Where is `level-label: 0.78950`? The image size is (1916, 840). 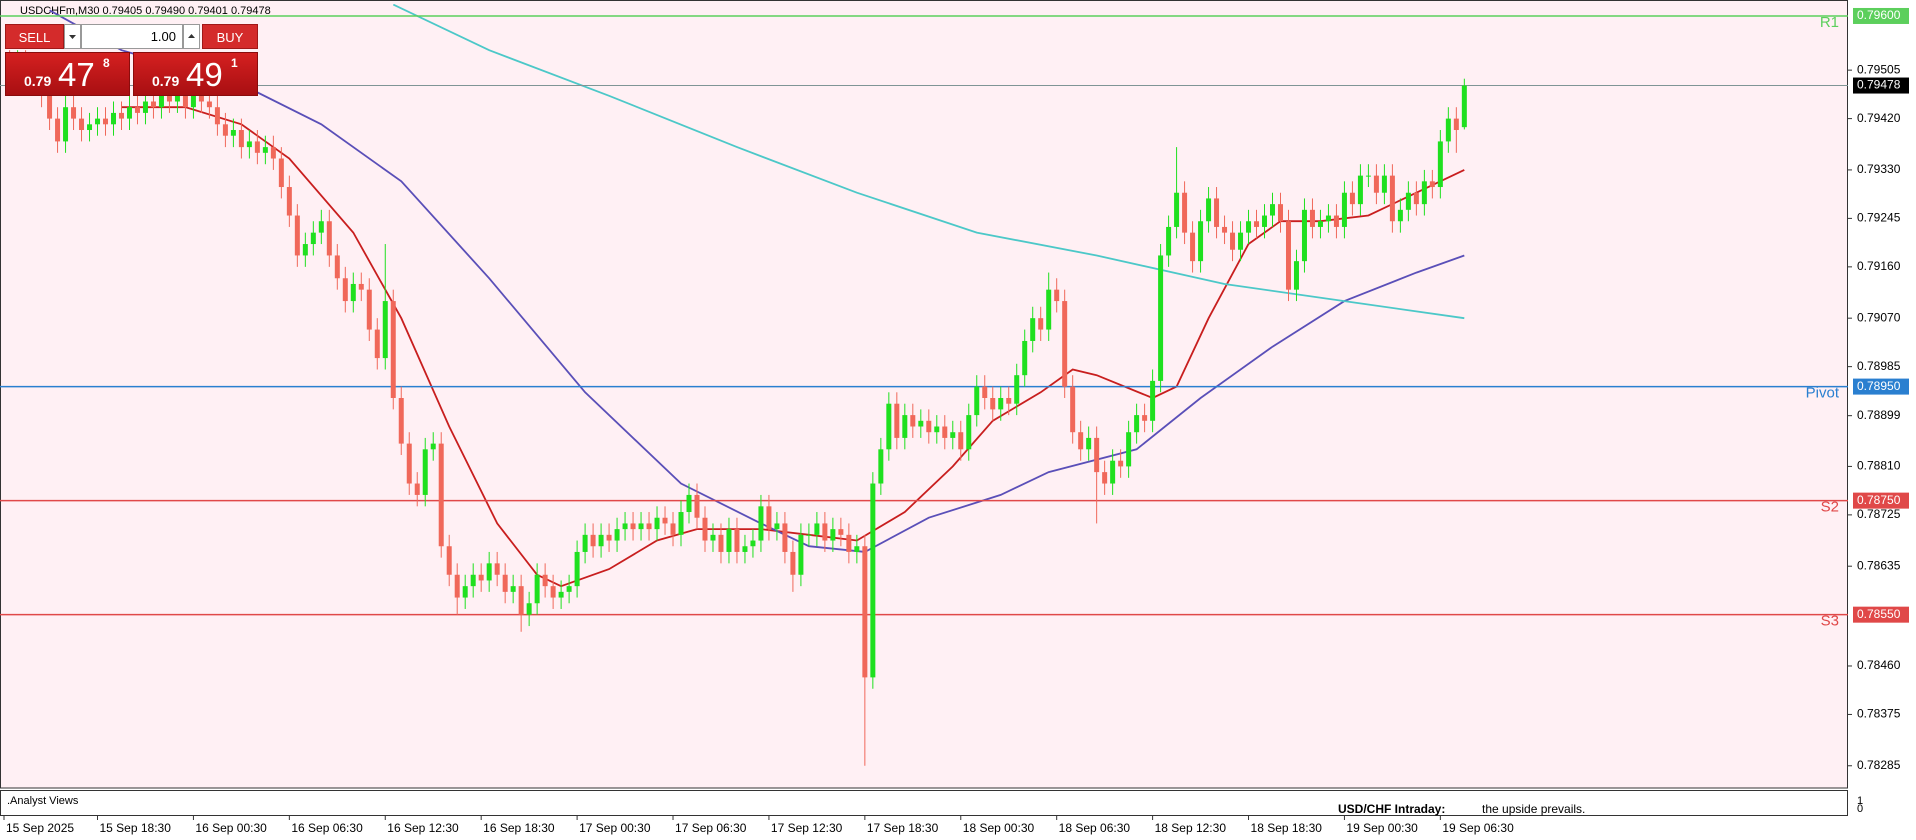
level-label: 0.78950 is located at coordinates (1879, 386).